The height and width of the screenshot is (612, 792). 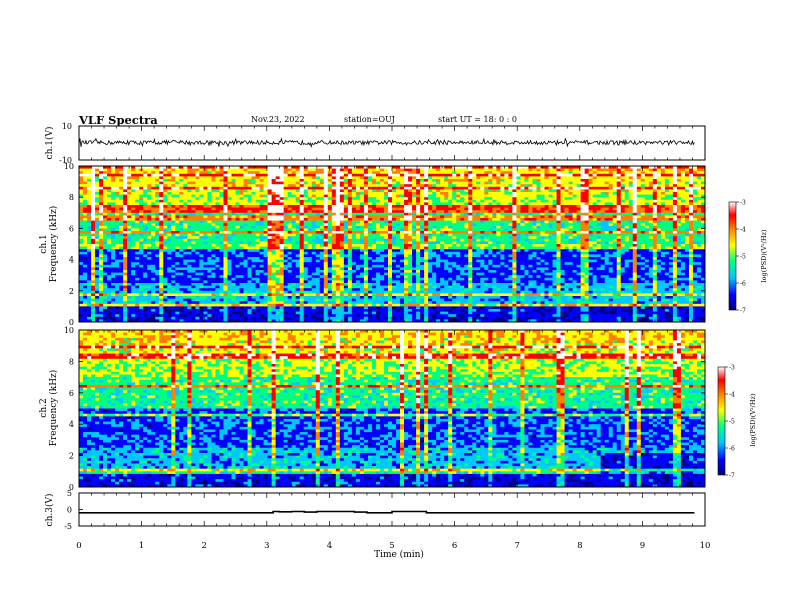 What do you see at coordinates (386, 142) in the screenshot?
I see `ch1-waveform-trace` at bounding box center [386, 142].